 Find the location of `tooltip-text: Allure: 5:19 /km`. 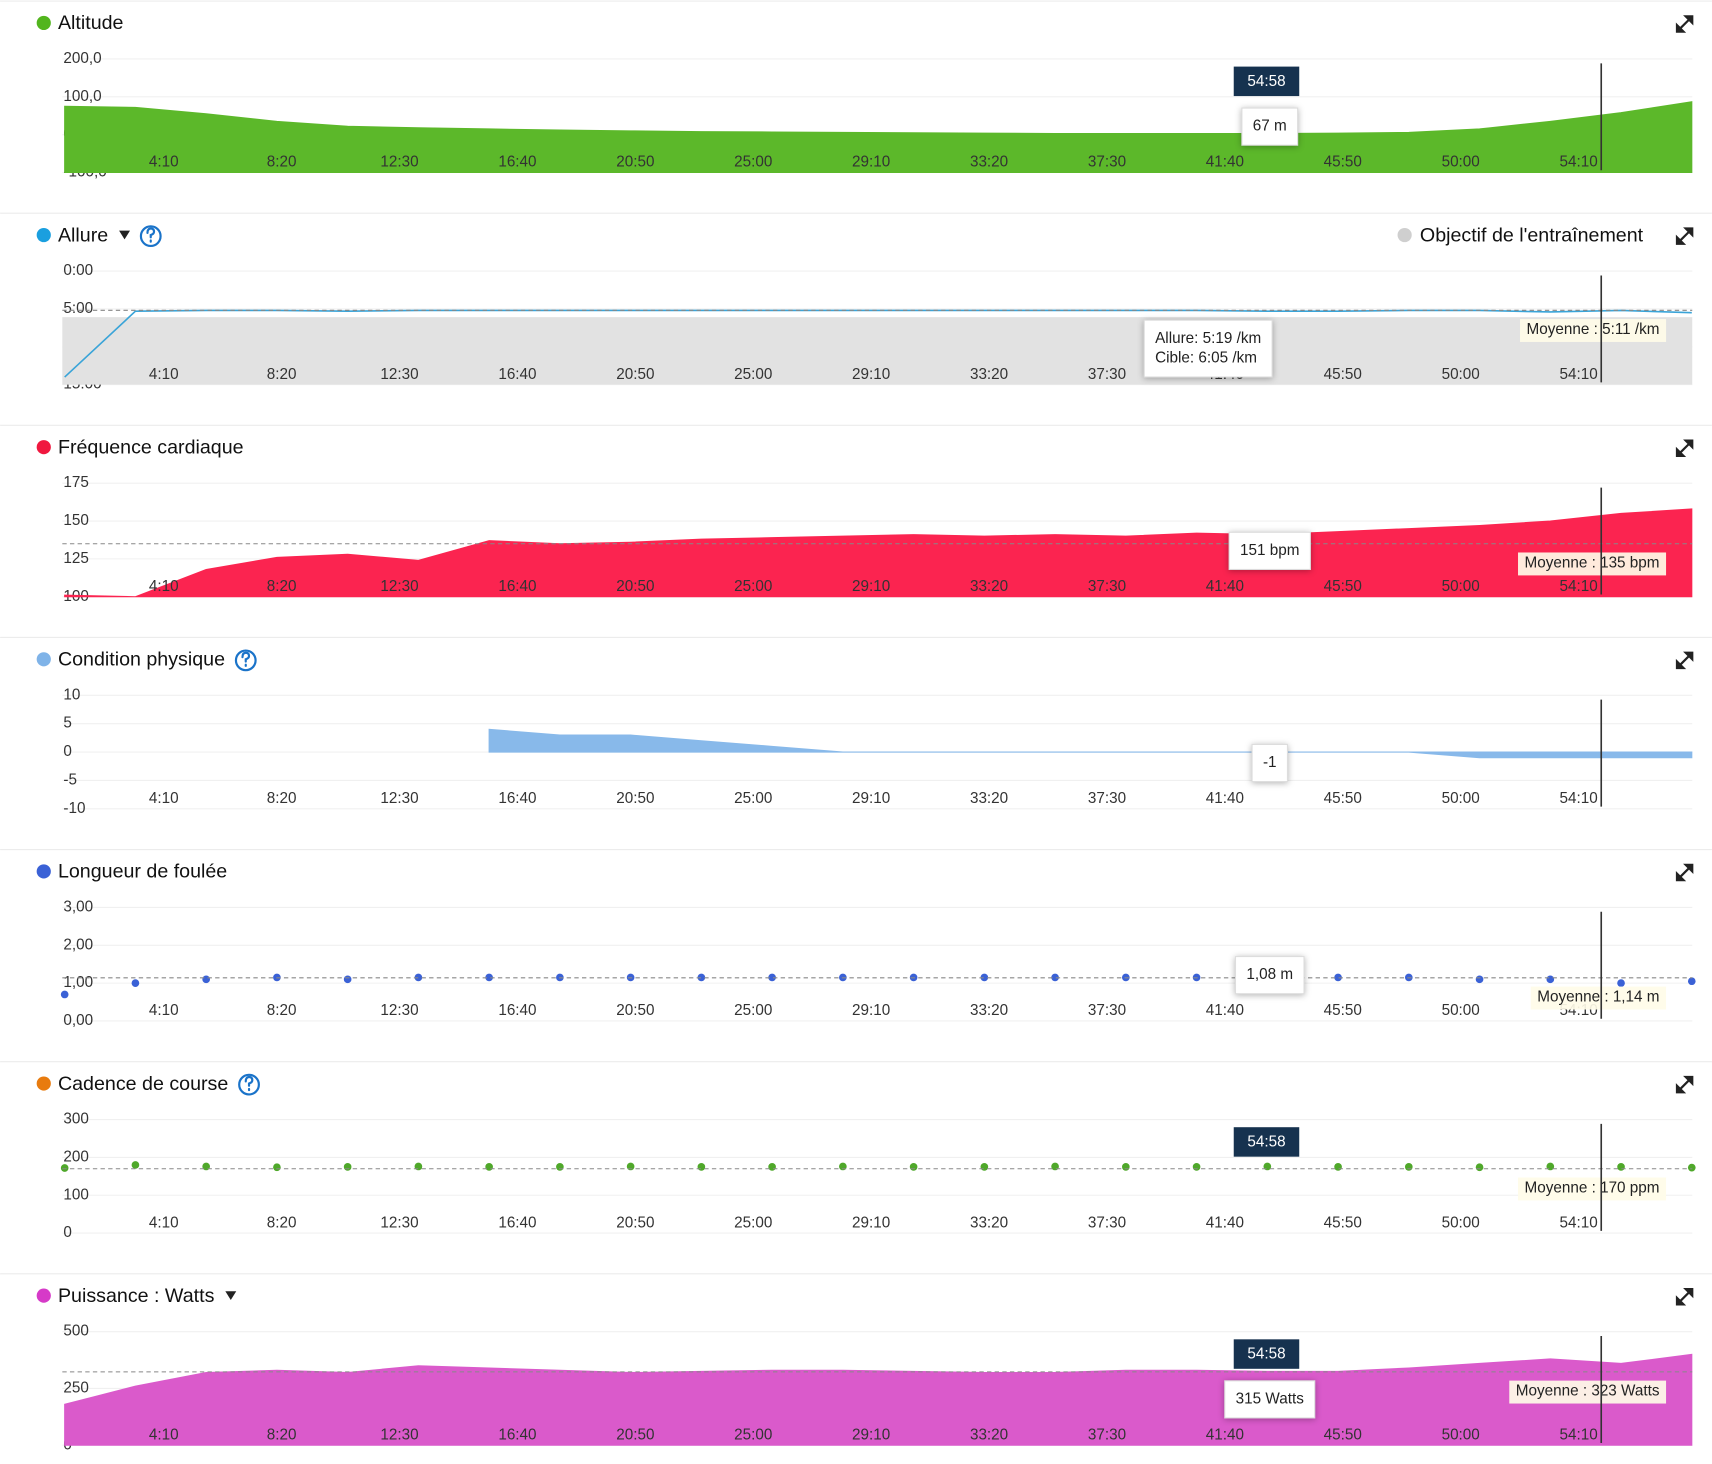

tooltip-text: Allure: 5:19 /km is located at coordinates (1208, 338).